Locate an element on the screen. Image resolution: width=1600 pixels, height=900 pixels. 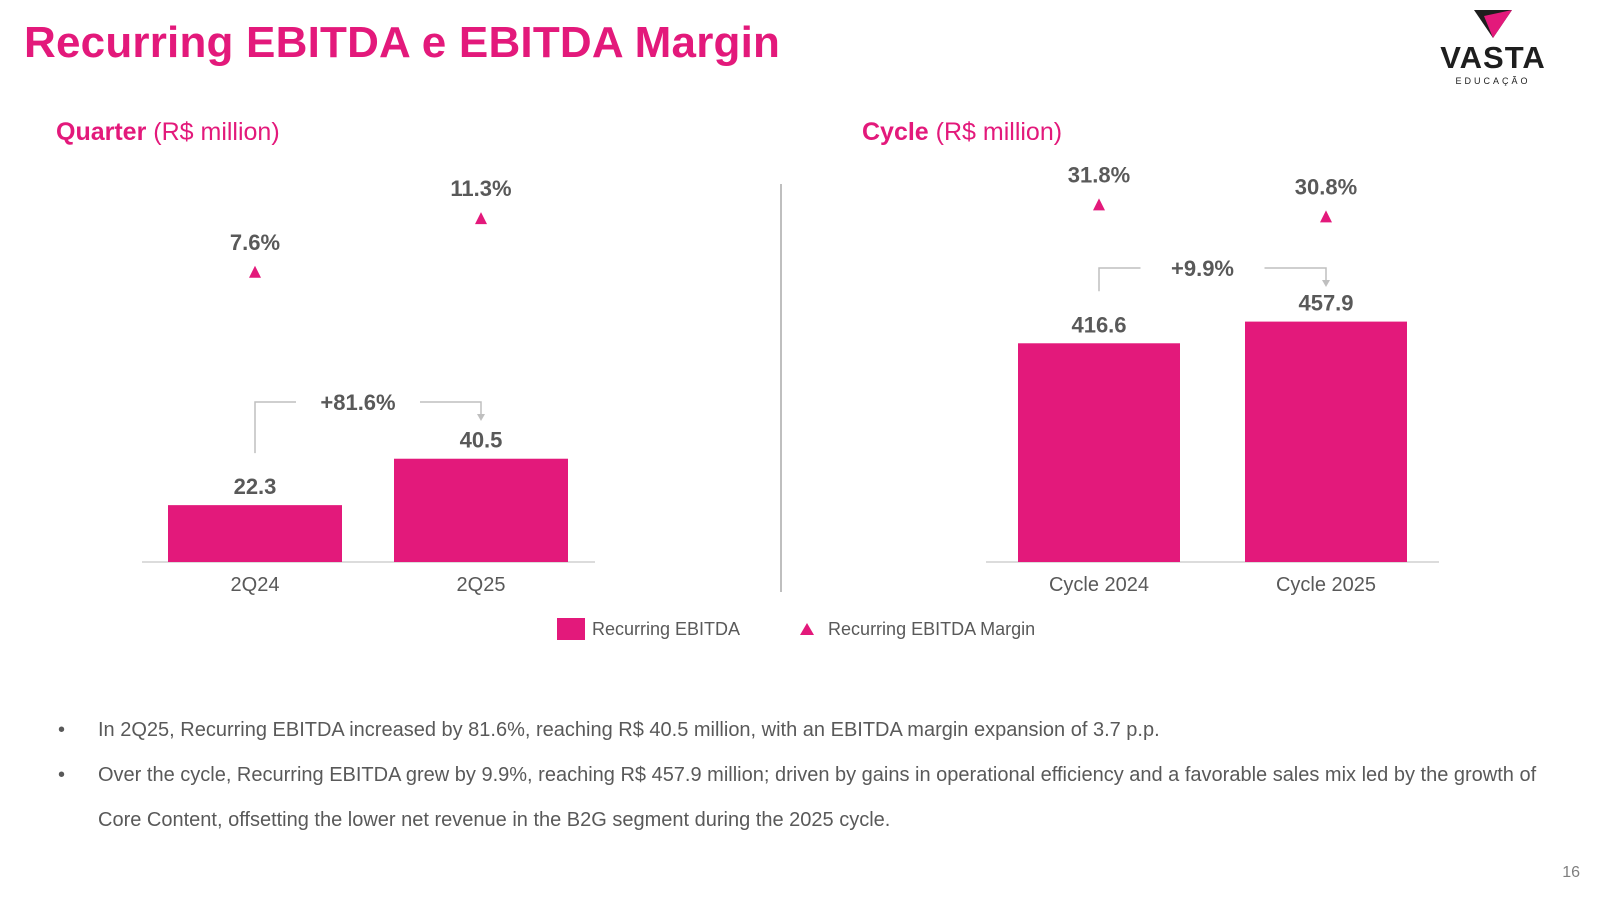
bar-value-label: 22.3 is located at coordinates (255, 486).